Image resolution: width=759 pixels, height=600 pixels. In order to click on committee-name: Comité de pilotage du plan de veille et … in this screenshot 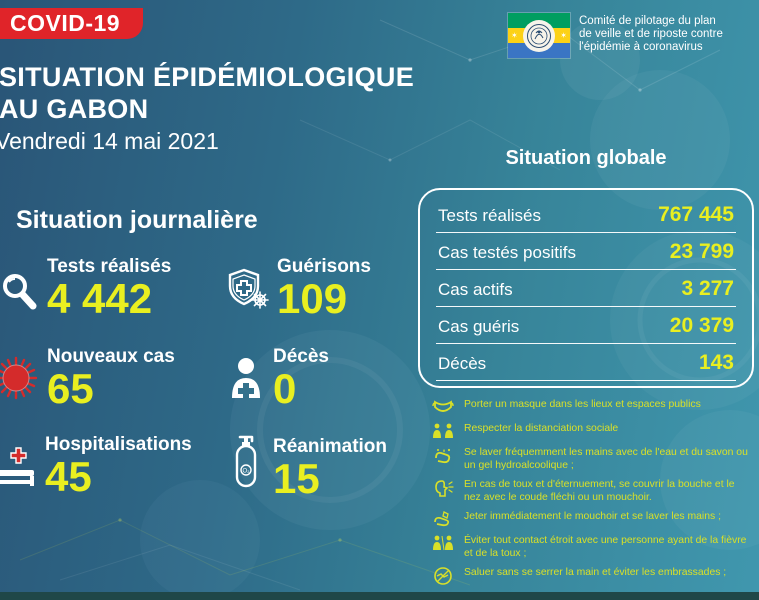, I will do `click(651, 35)`.